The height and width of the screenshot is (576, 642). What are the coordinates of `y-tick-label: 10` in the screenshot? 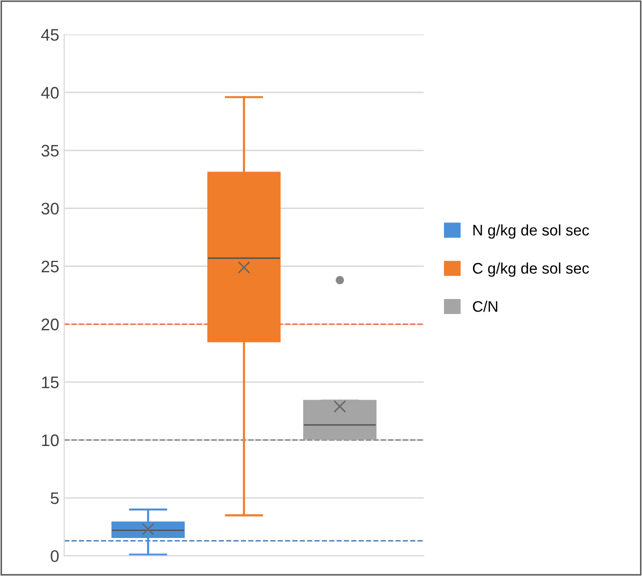 It's located at (50, 440).